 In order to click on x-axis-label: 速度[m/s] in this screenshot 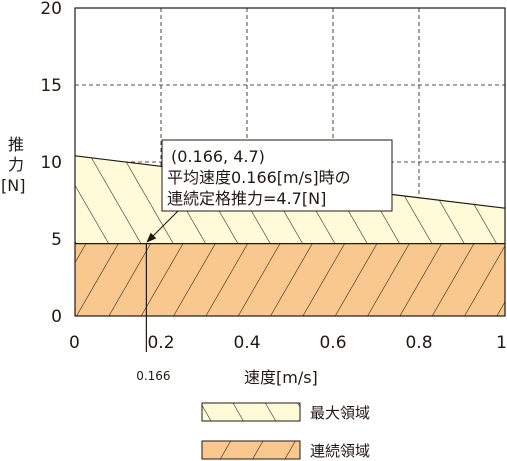, I will do `click(281, 377)`.